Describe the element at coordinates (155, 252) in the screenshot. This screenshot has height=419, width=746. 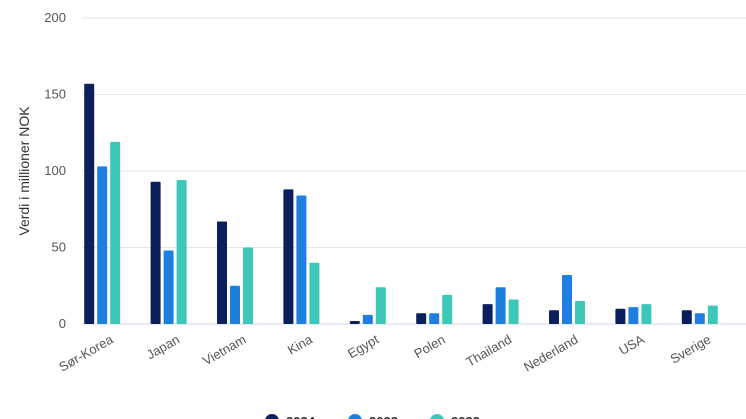
I see `bar-2024-Japan` at that location.